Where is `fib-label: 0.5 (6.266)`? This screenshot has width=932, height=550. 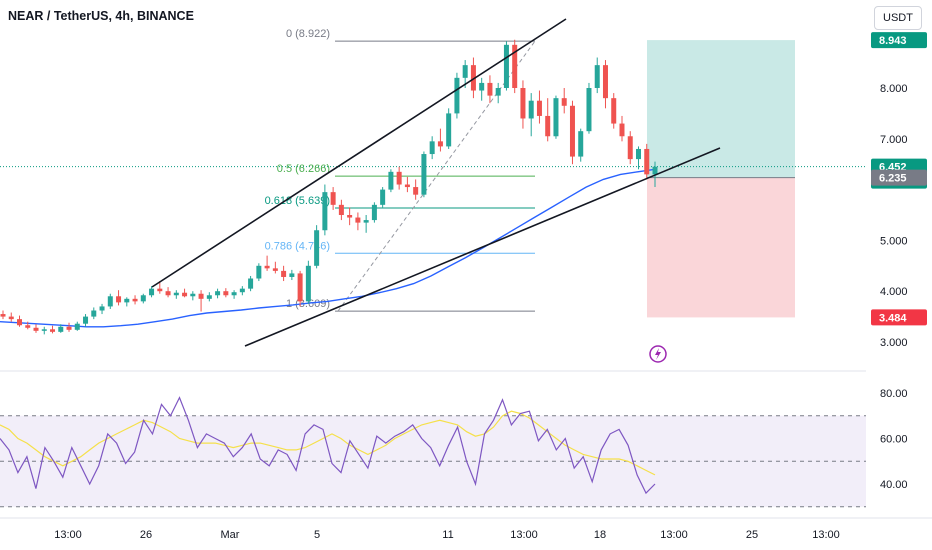 fib-label: 0.5 (6.266) is located at coordinates (303, 169).